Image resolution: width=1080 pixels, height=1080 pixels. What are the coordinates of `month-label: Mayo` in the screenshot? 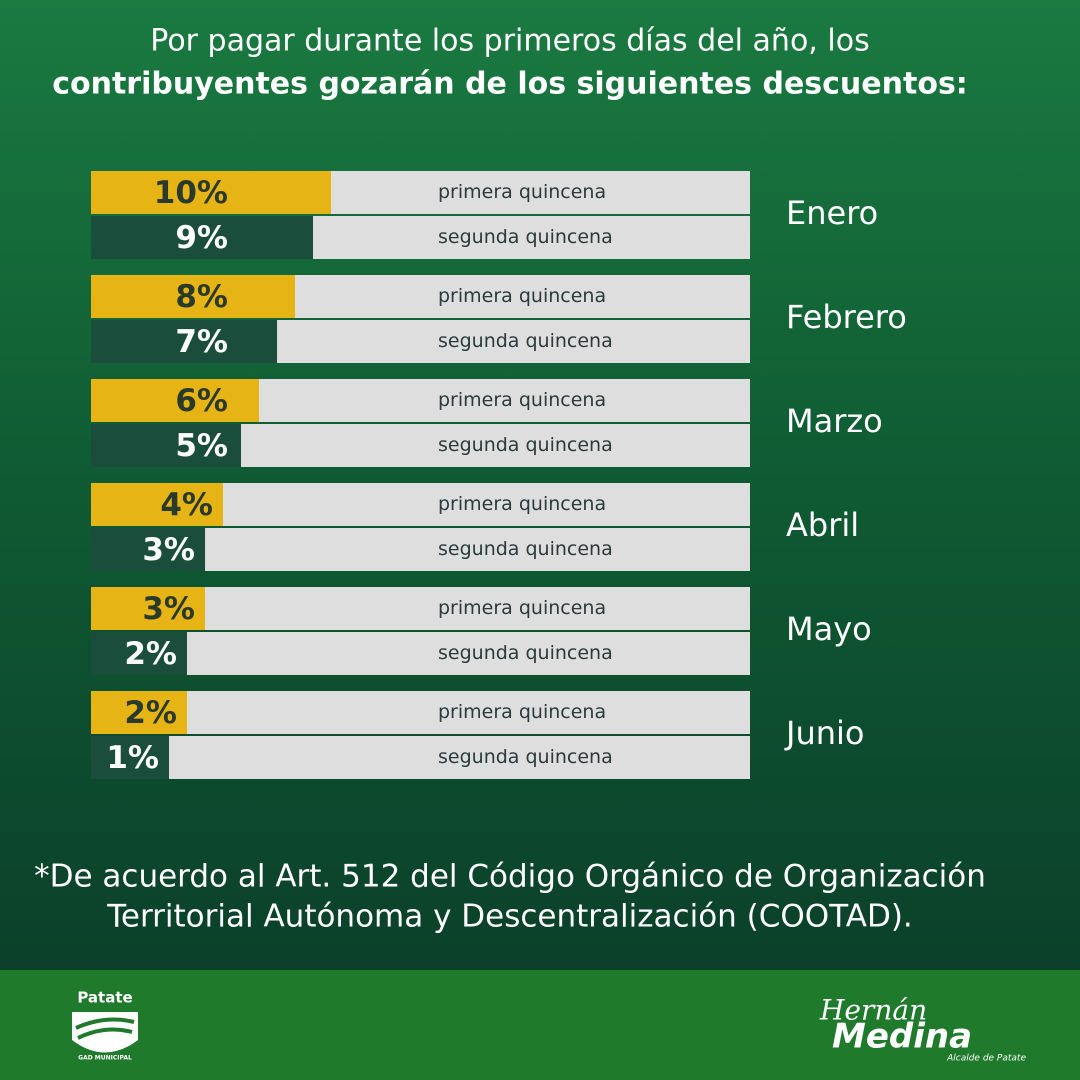 It's located at (829, 629).